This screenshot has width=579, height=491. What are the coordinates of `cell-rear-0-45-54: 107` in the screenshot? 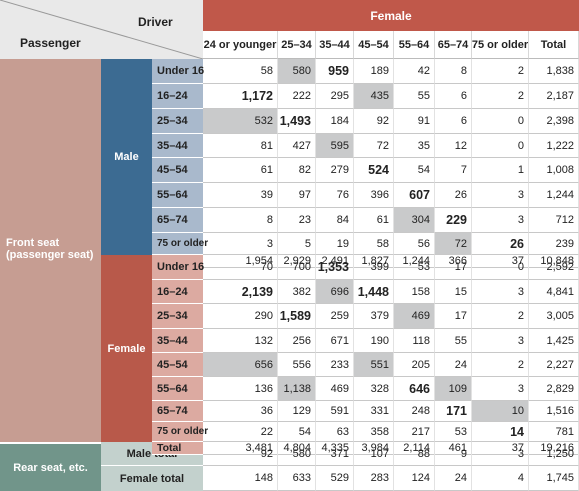 It's located at (374, 454).